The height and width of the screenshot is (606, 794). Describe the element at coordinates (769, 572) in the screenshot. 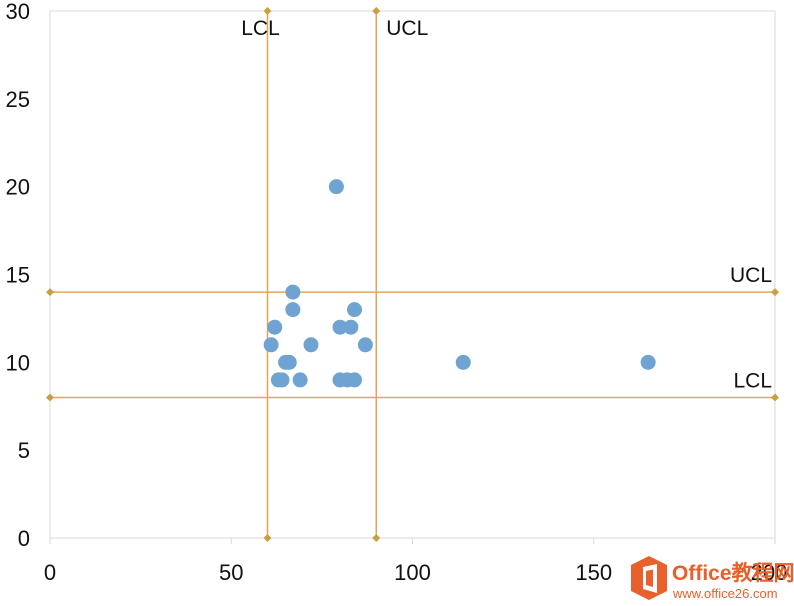

I see `x-tick-label-4: 200` at that location.